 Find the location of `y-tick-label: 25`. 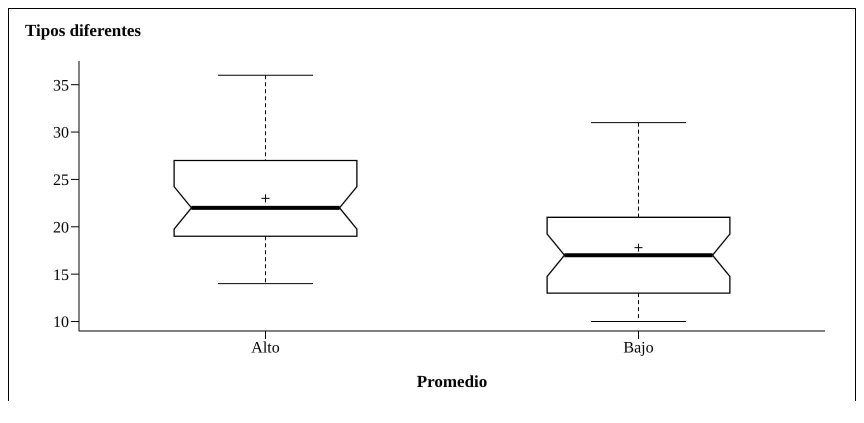

y-tick-label: 25 is located at coordinates (61, 181).